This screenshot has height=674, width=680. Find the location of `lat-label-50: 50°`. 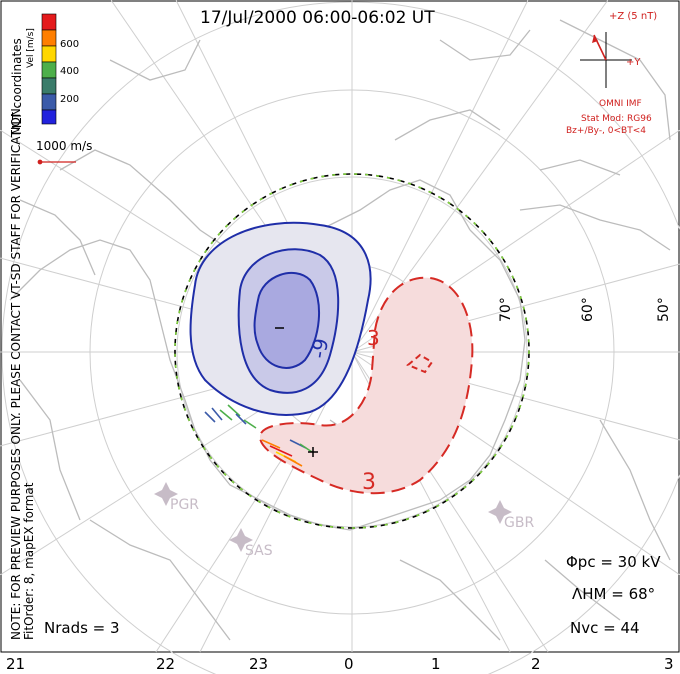

lat-label-50: 50° is located at coordinates (664, 309).